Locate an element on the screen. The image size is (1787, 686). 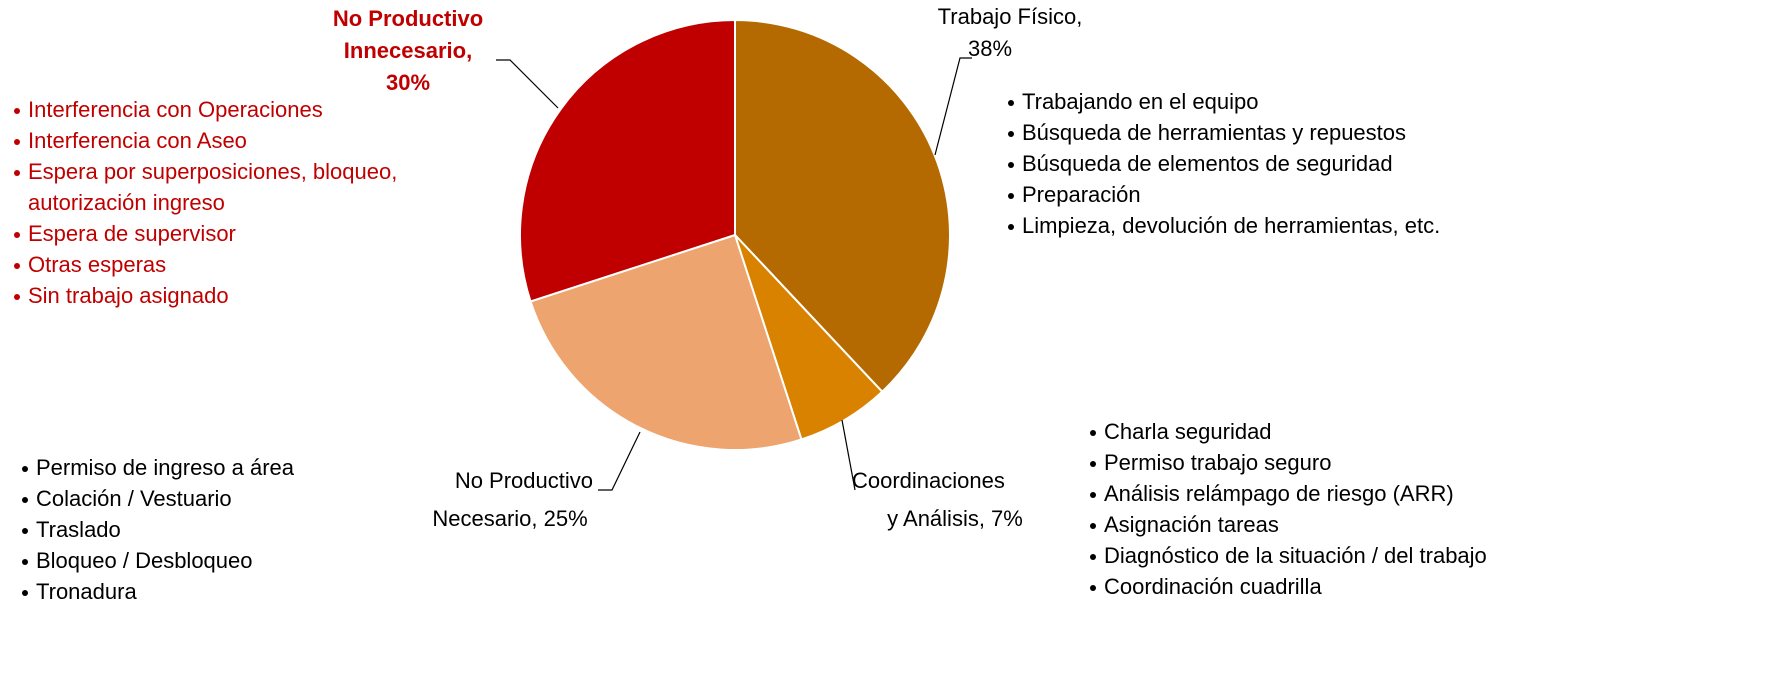
note-item: Charla seguridad is located at coordinates (1188, 431).